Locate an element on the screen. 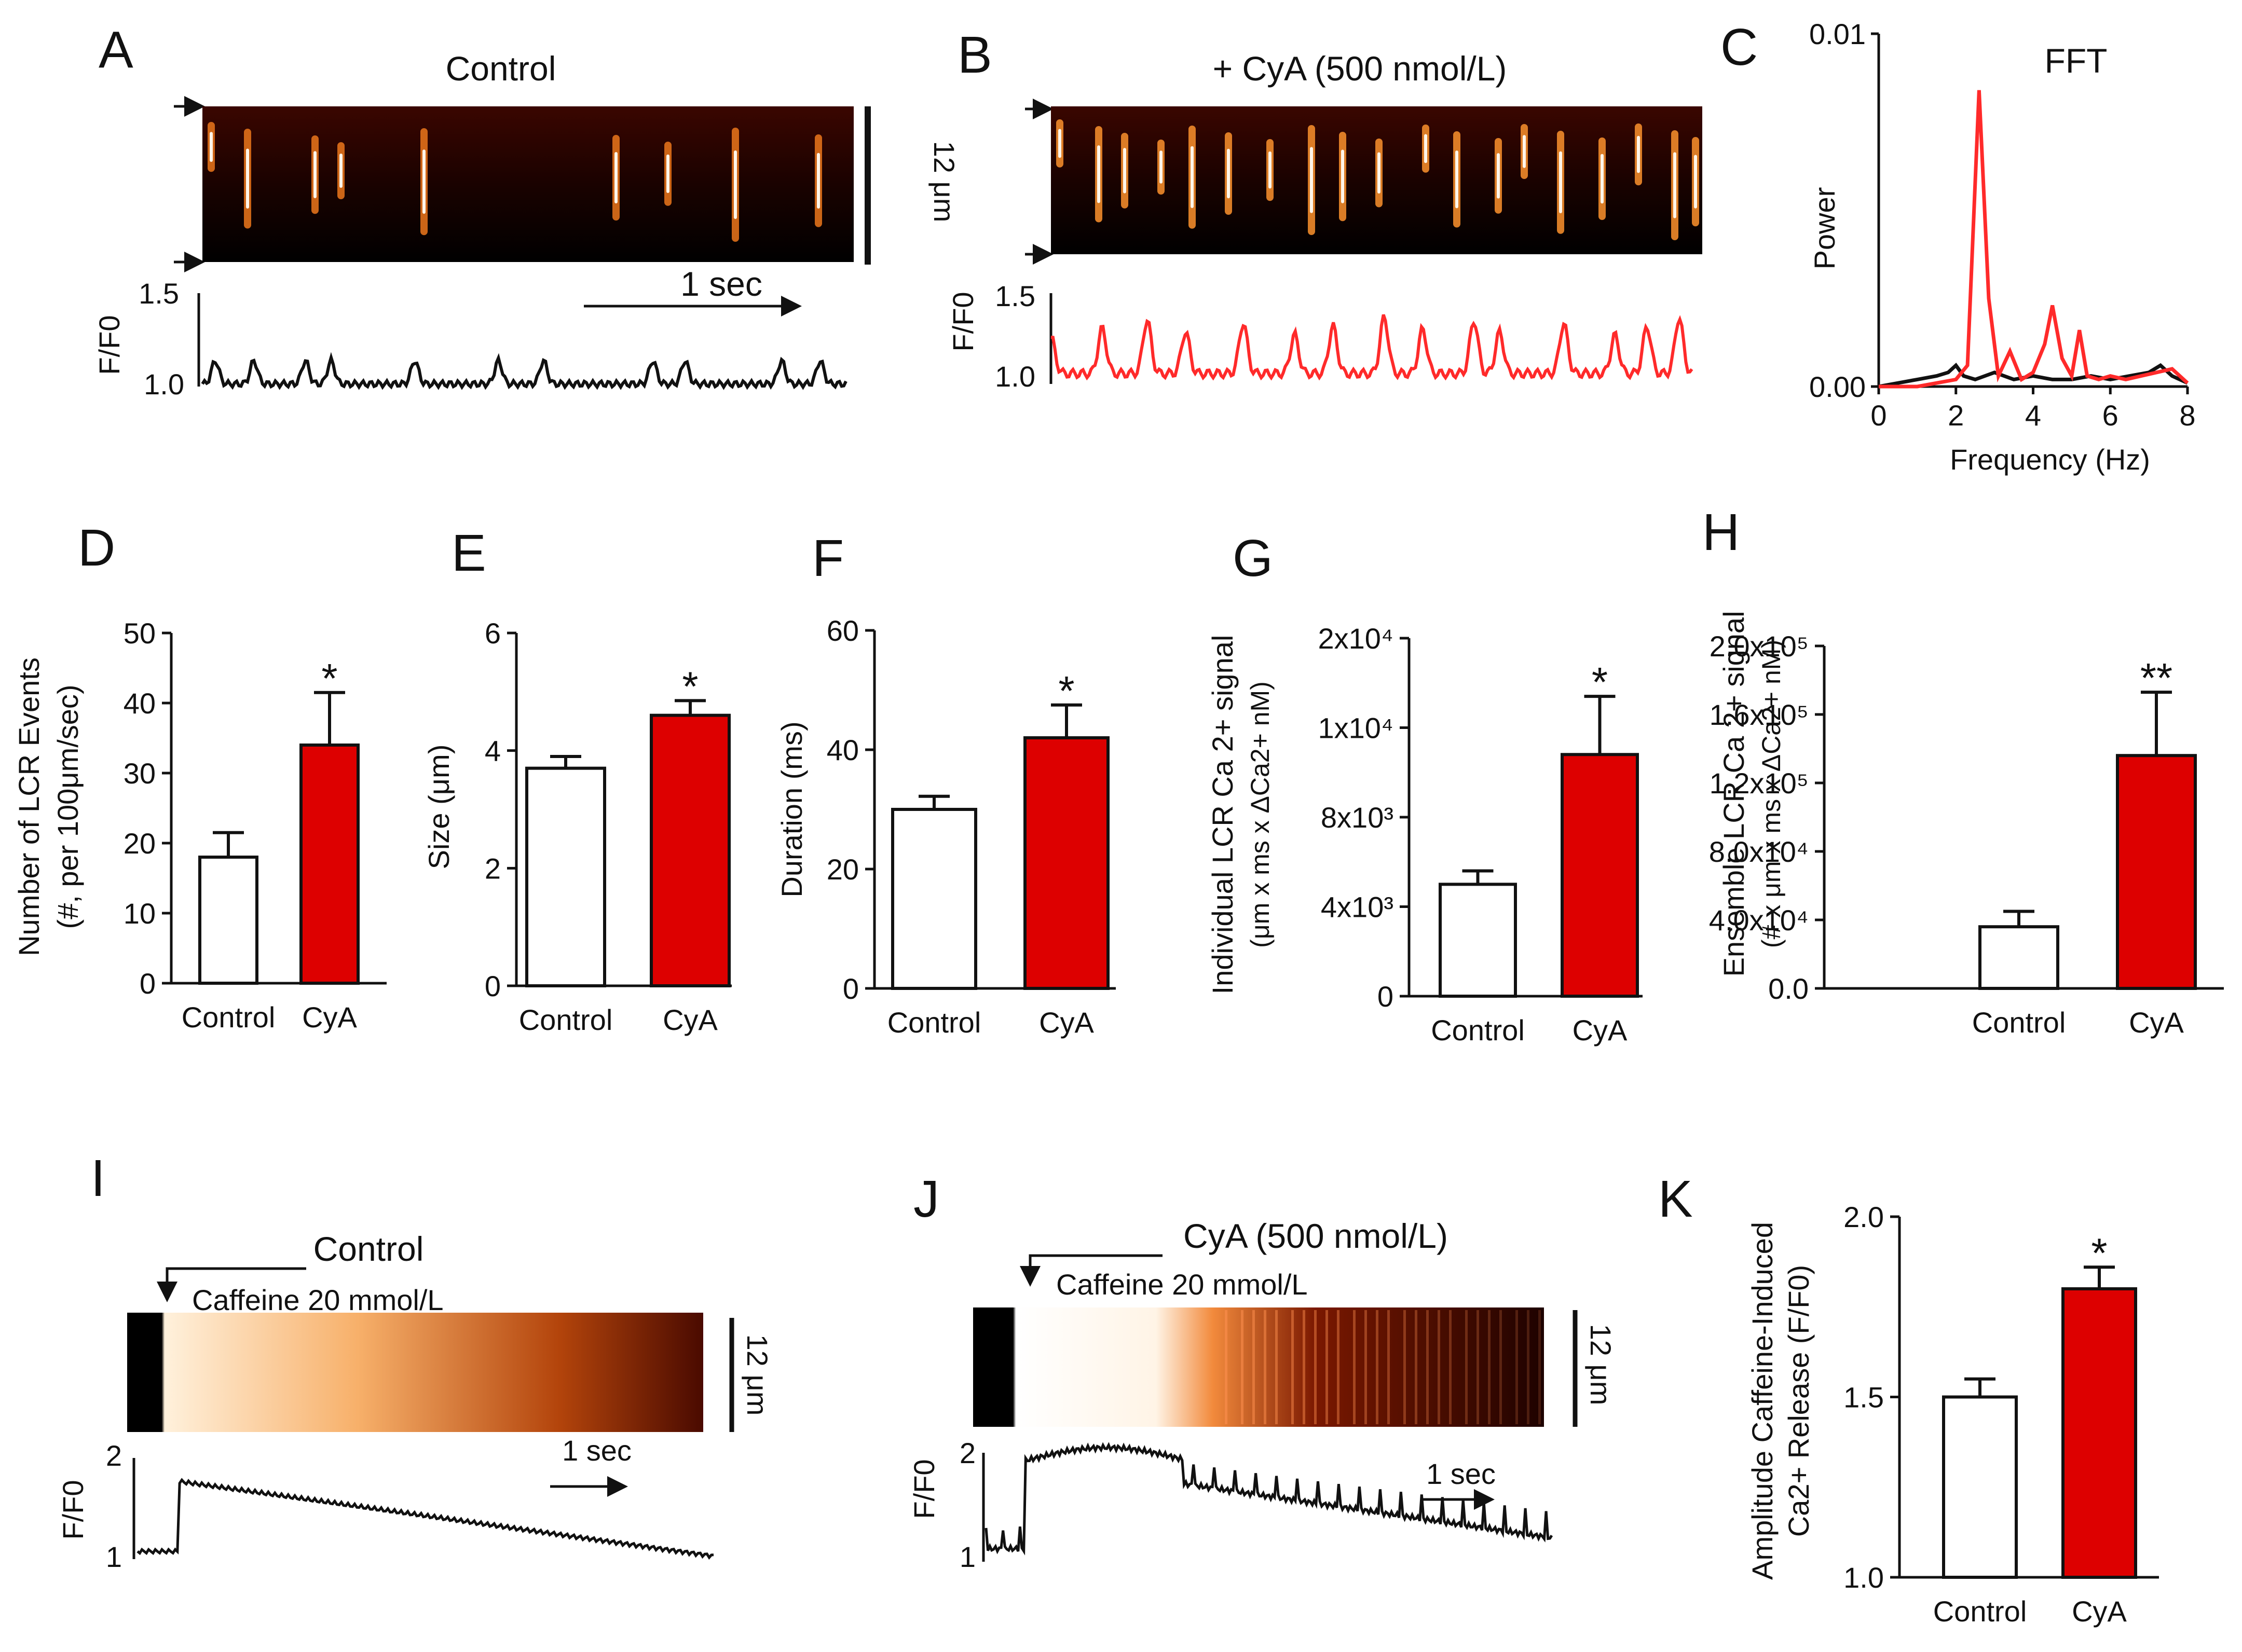  y-tick-label: 0 is located at coordinates (1385, 996).